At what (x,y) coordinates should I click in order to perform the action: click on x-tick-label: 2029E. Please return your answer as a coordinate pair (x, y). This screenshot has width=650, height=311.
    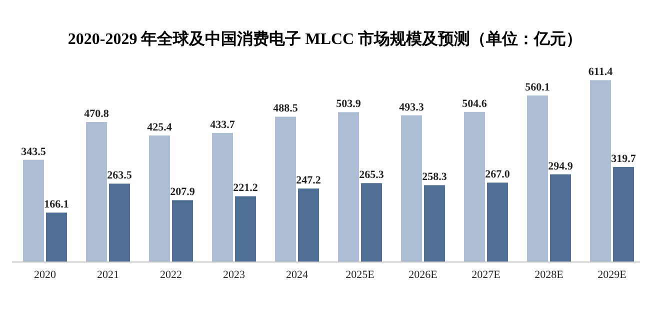
    Looking at the image, I should click on (612, 275).